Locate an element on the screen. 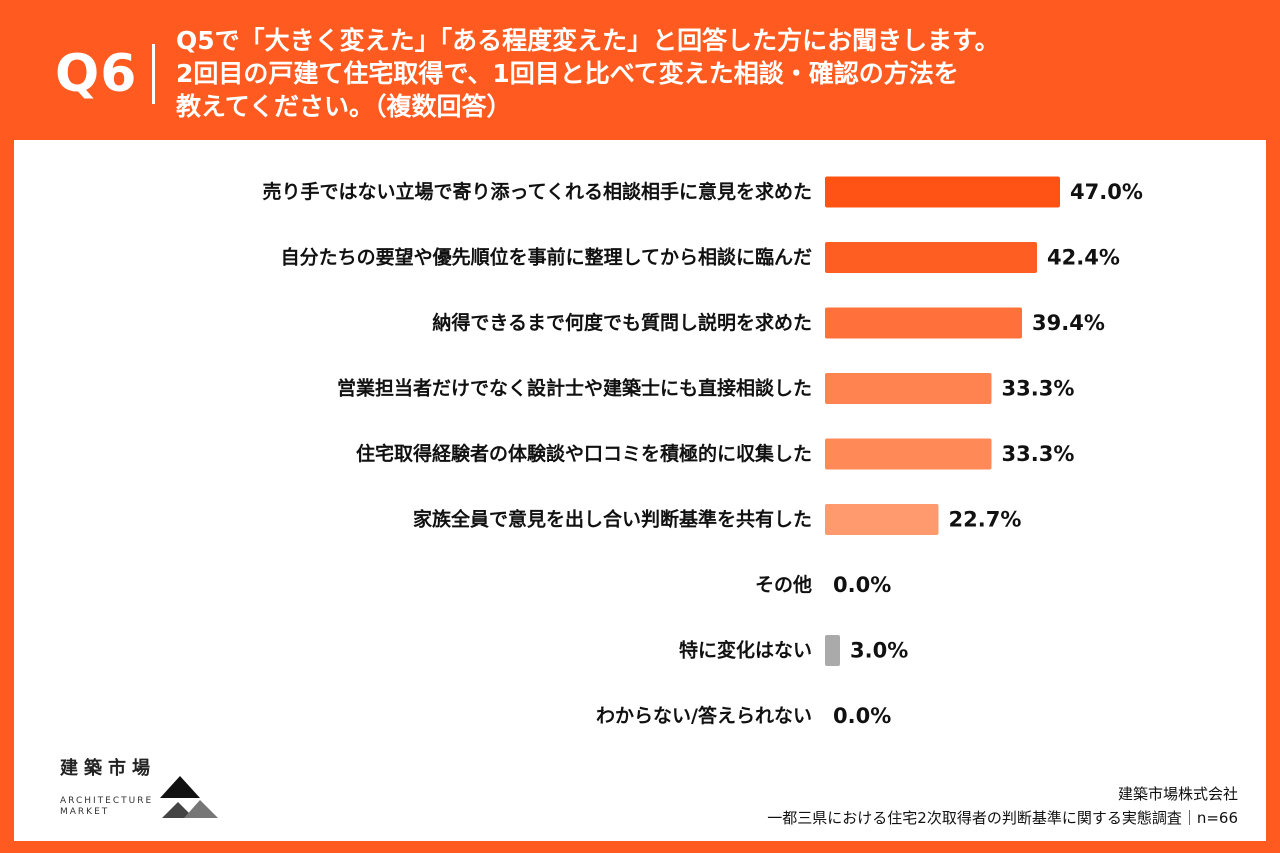  question-line: 教えてください。（複数回答） is located at coordinates (344, 106).